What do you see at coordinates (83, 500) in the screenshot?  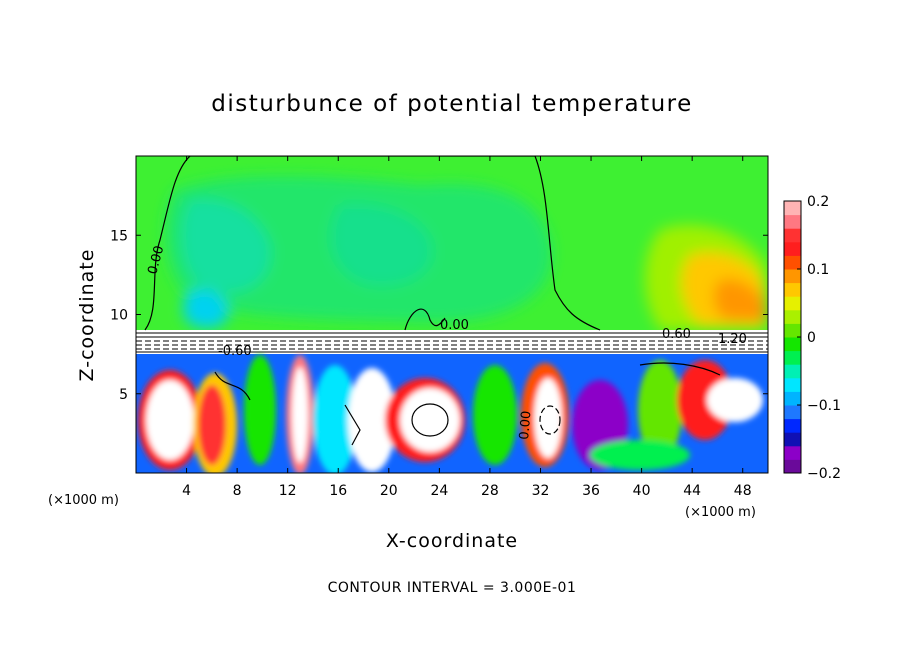 I see `x-axis-unit-left: (×1000 m)` at bounding box center [83, 500].